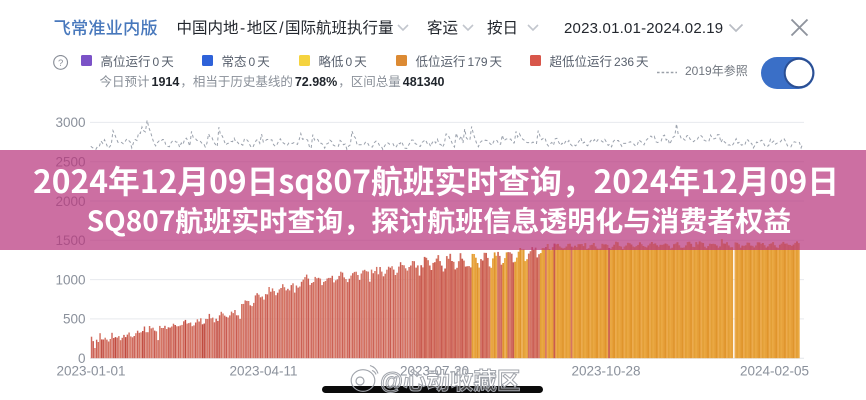  Describe the element at coordinates (90, 371) in the screenshot. I see `svg-text: 2023-01-01` at that location.